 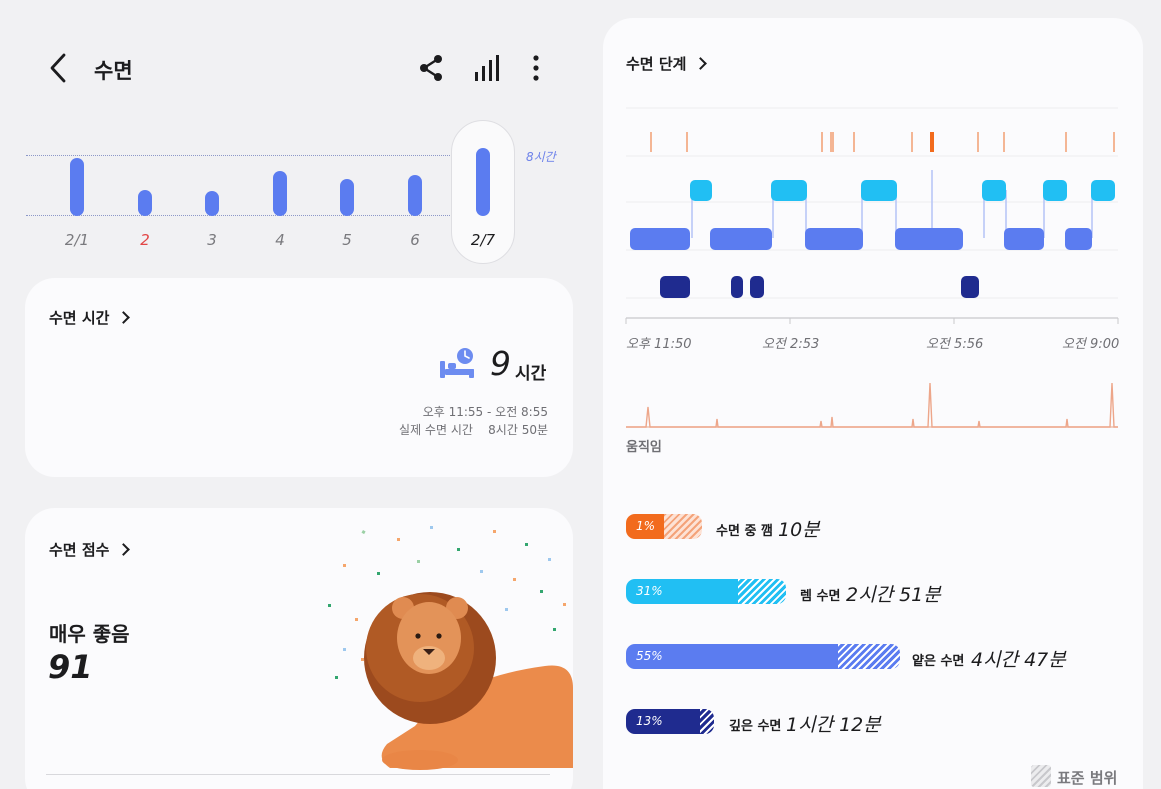 I want to click on lion-illustration, so click(x=450, y=648).